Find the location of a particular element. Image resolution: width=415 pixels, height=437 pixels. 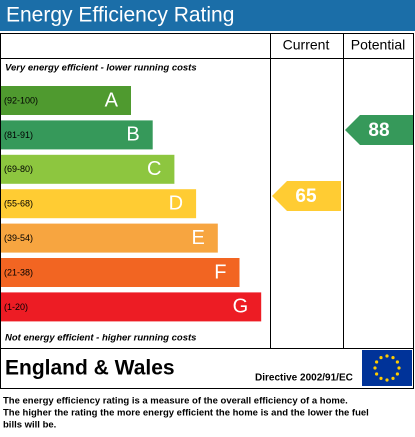

title: Energy Efficiency Rating is located at coordinates (120, 15).